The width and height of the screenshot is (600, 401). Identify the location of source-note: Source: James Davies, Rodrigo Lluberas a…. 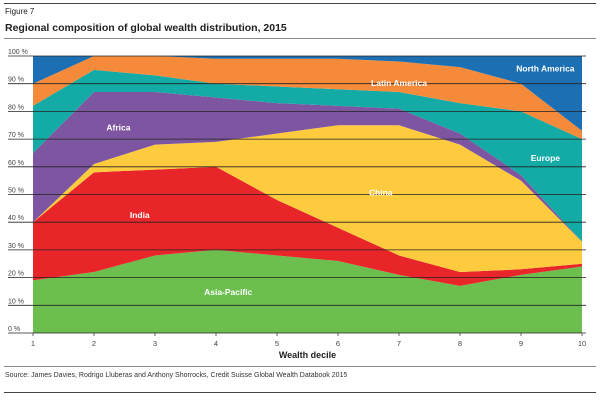
(176, 375).